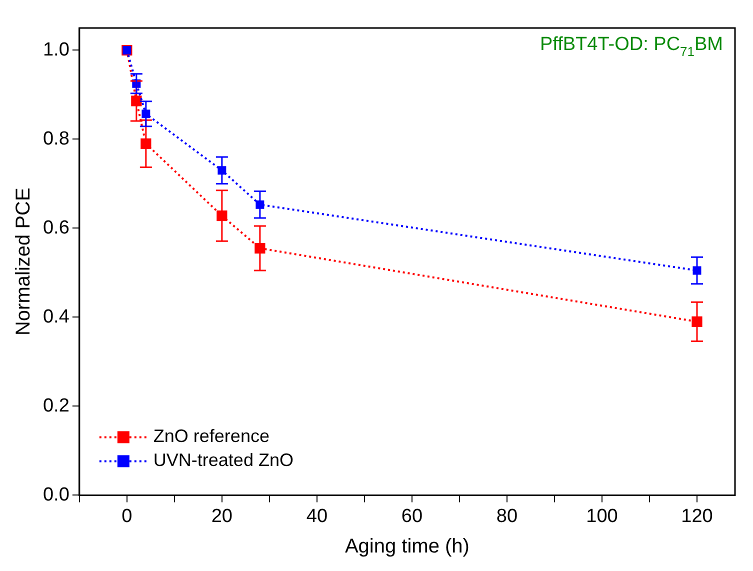 The height and width of the screenshot is (571, 753). What do you see at coordinates (211, 436) in the screenshot?
I see `legend-label: ZnO reference` at bounding box center [211, 436].